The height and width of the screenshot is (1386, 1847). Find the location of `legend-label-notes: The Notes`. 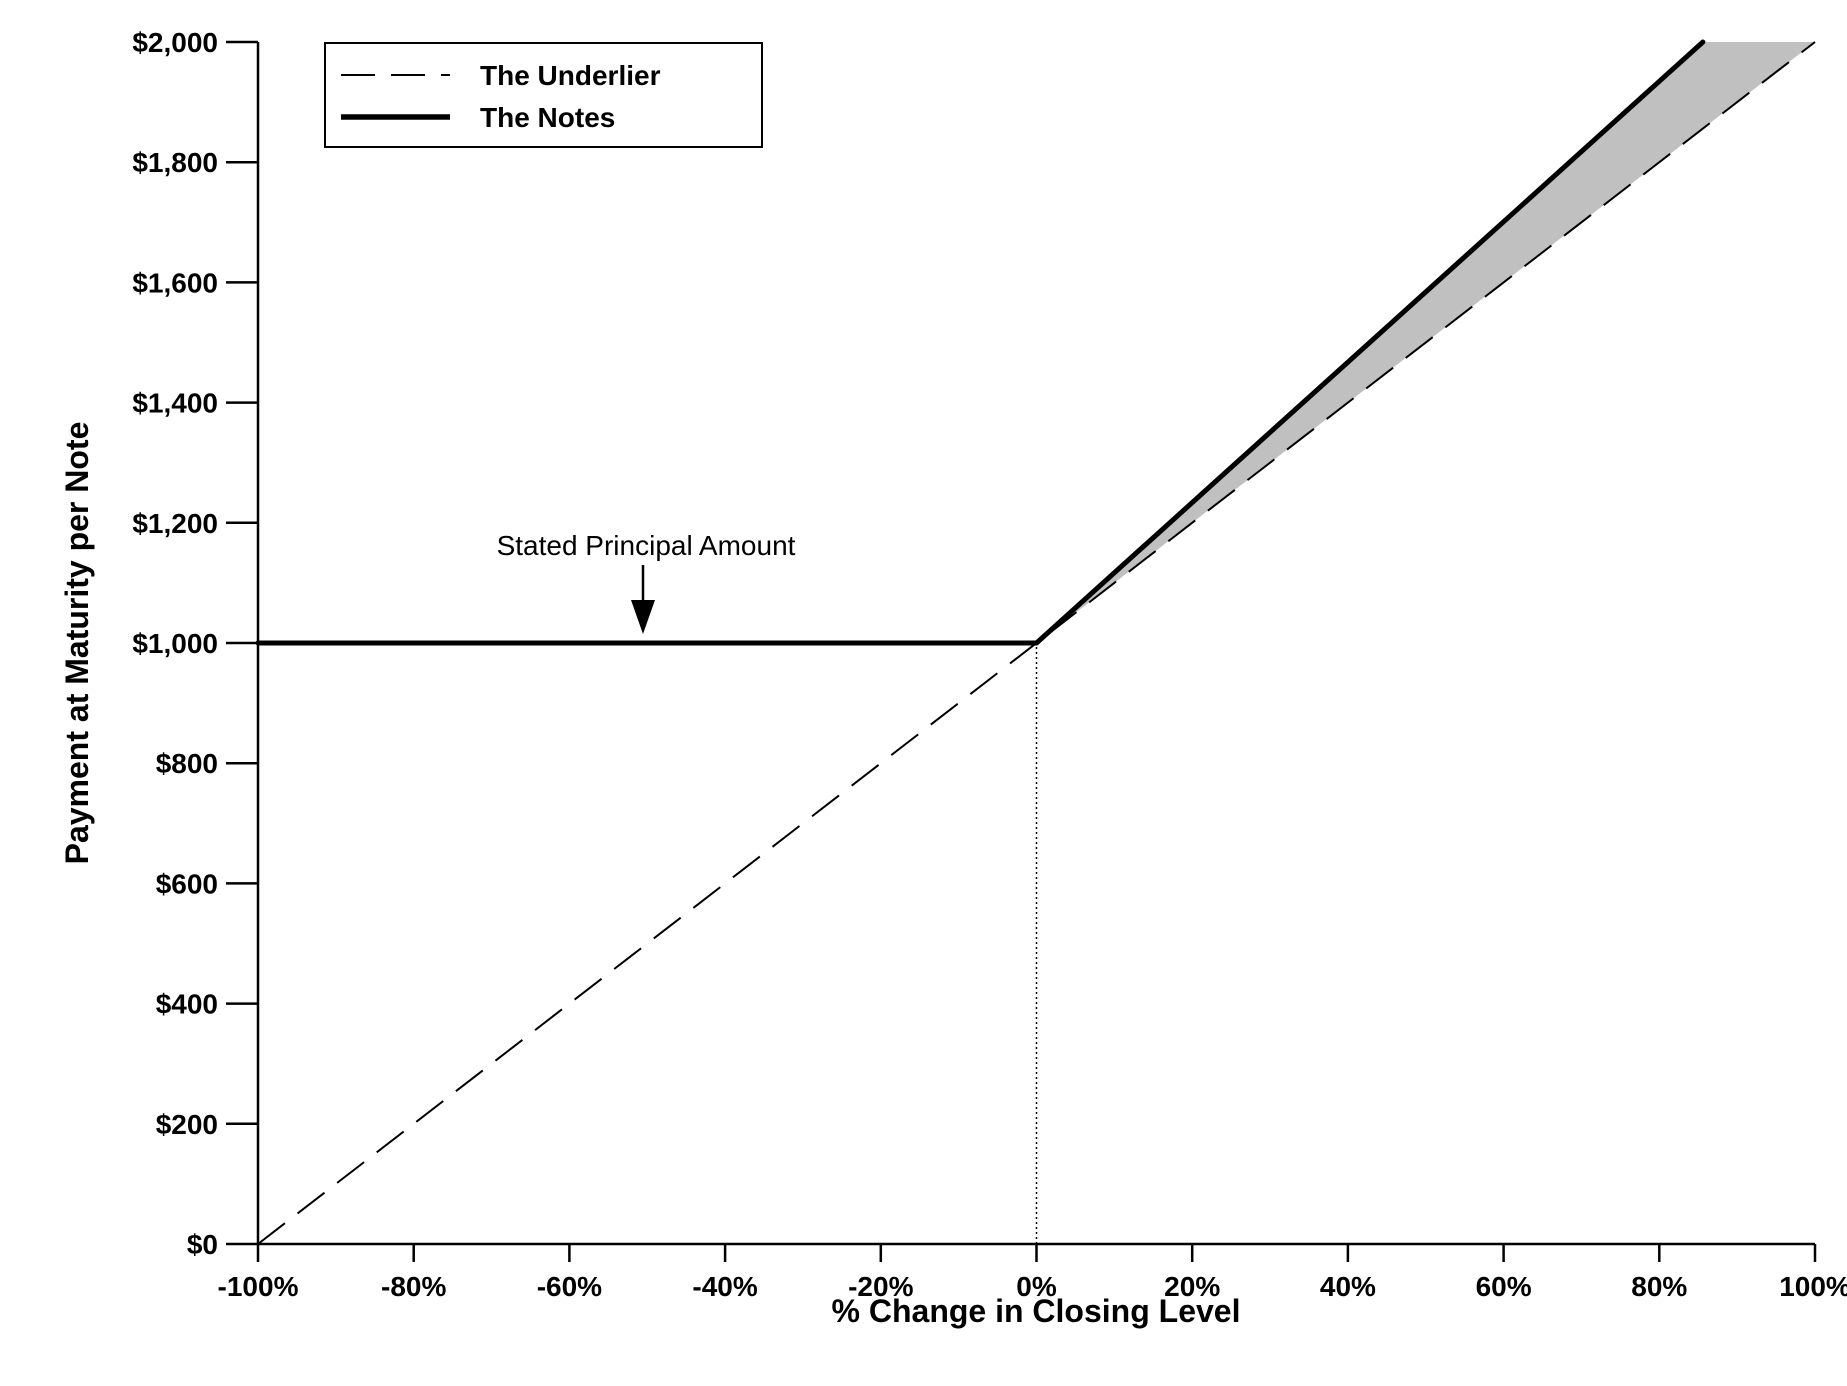

legend-label-notes: The Notes is located at coordinates (547, 117).